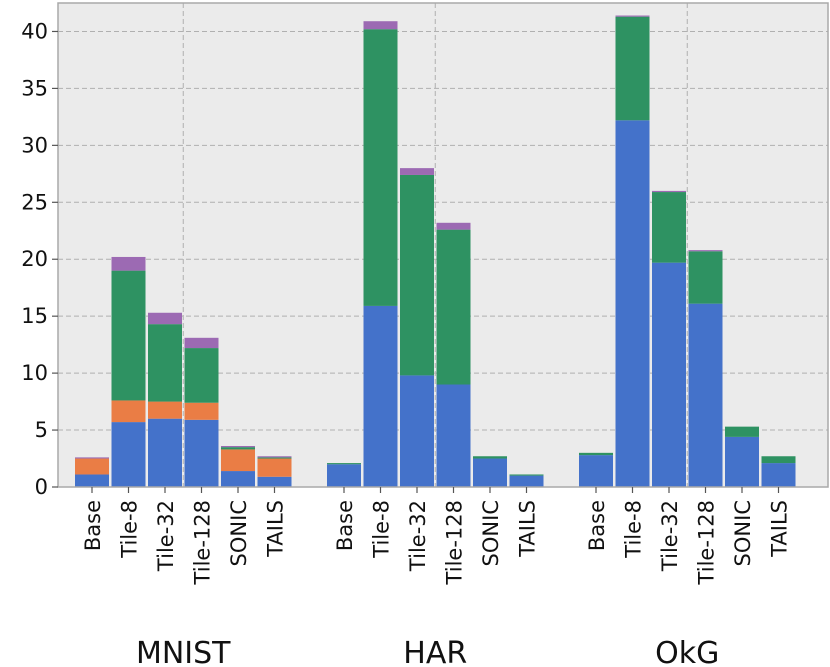  What do you see at coordinates (34, 145) in the screenshot?
I see `y-tick-label: 30` at bounding box center [34, 145].